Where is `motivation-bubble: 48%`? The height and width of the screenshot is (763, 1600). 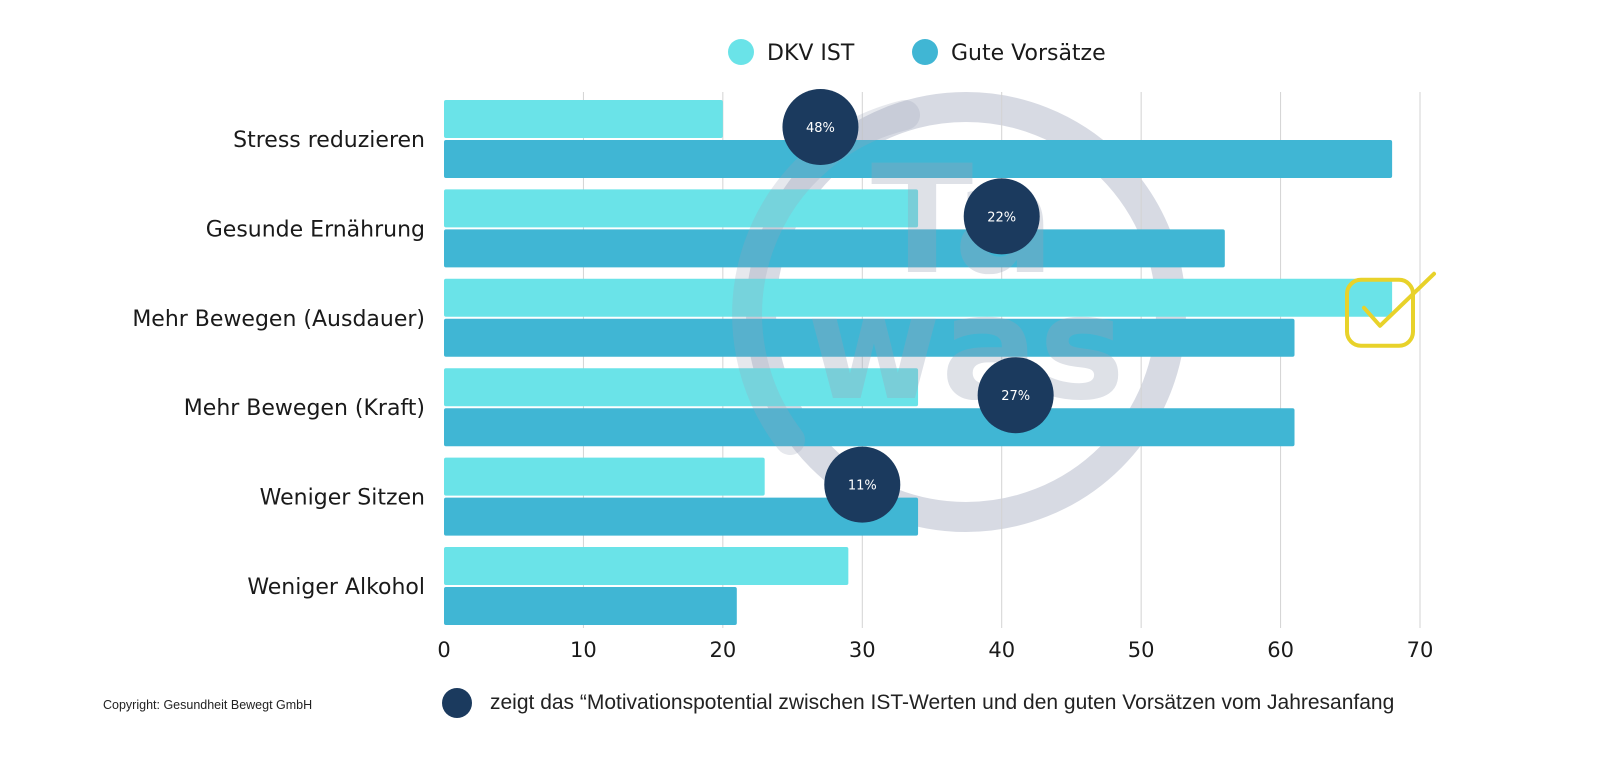 motivation-bubble: 48% is located at coordinates (820, 127).